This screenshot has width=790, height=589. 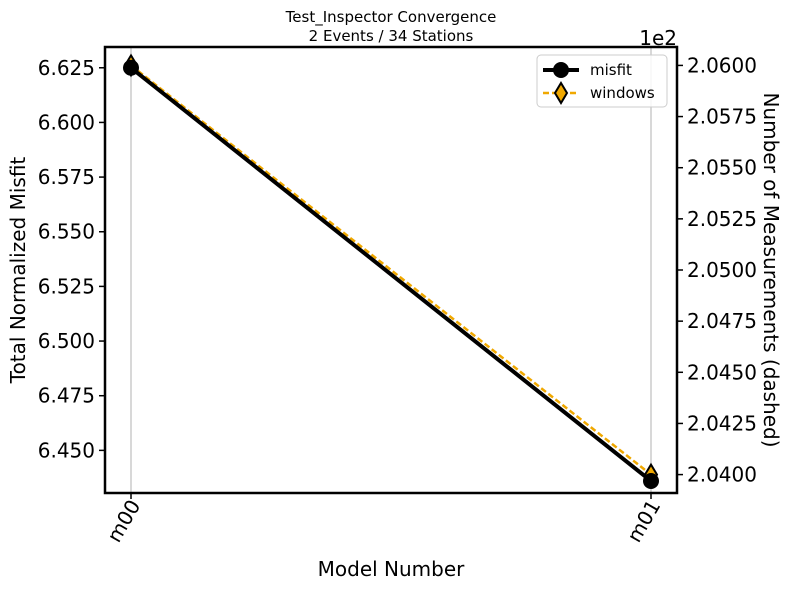 I want to click on legend: misfit windows, so click(x=602, y=81).